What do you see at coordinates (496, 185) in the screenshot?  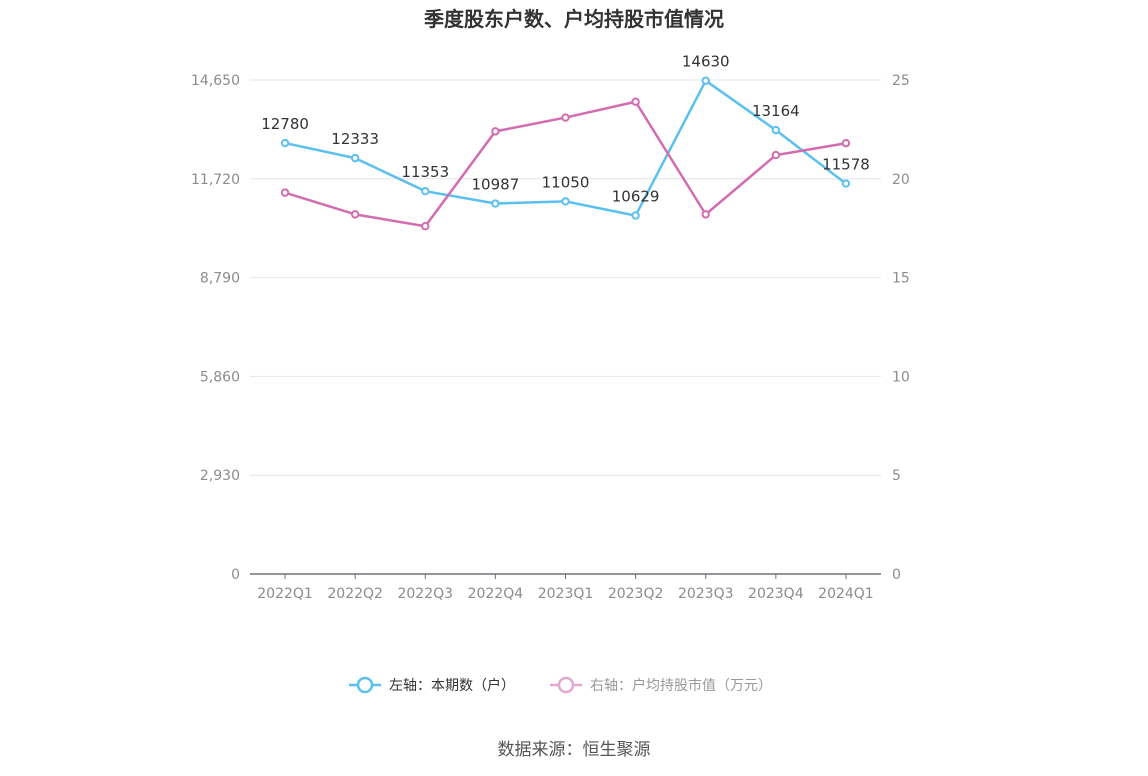 I see `data-label: 10987` at bounding box center [496, 185].